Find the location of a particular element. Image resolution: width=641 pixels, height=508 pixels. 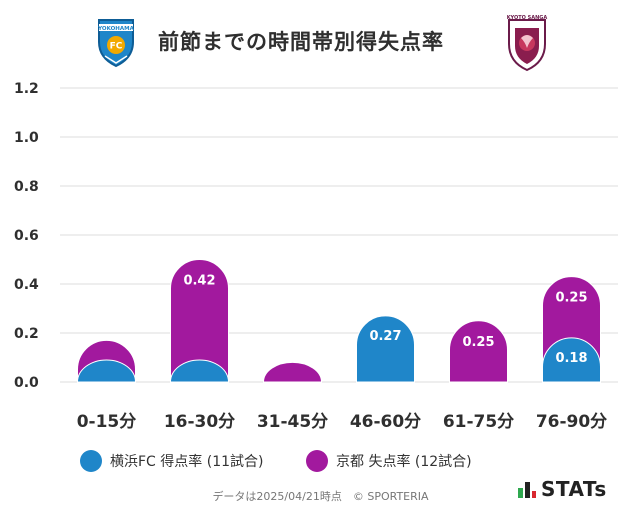

x-tick-label: 0-15分 is located at coordinates (107, 422).